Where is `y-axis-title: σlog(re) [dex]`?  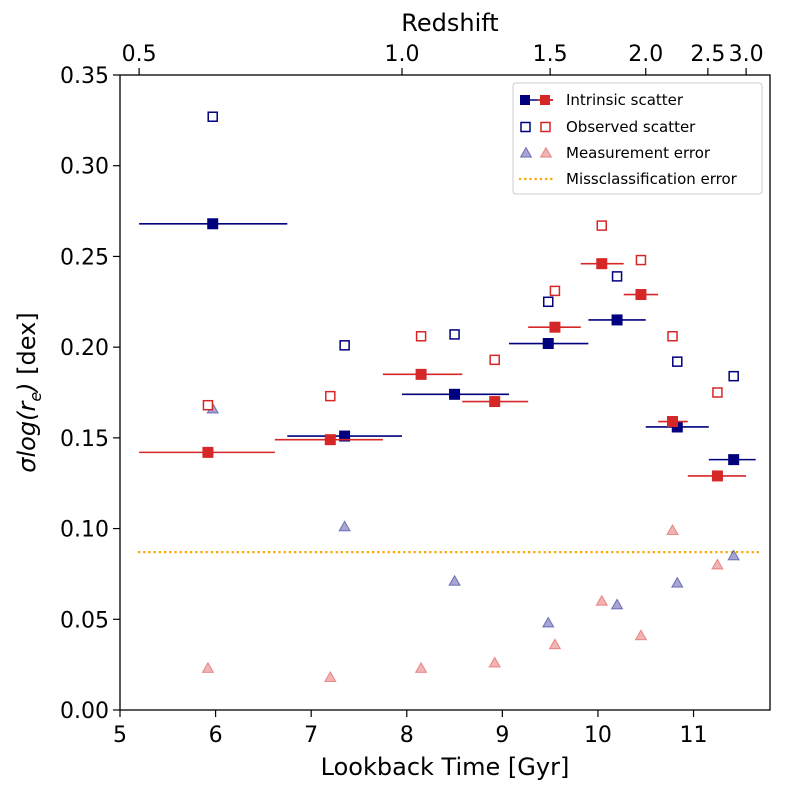 y-axis-title: σlog(re) [dex] is located at coordinates (29, 392).